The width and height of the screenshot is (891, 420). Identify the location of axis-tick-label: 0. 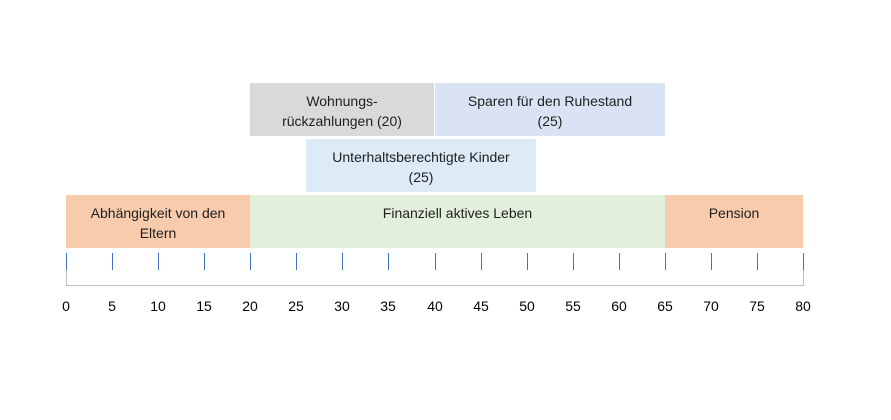
(66, 306).